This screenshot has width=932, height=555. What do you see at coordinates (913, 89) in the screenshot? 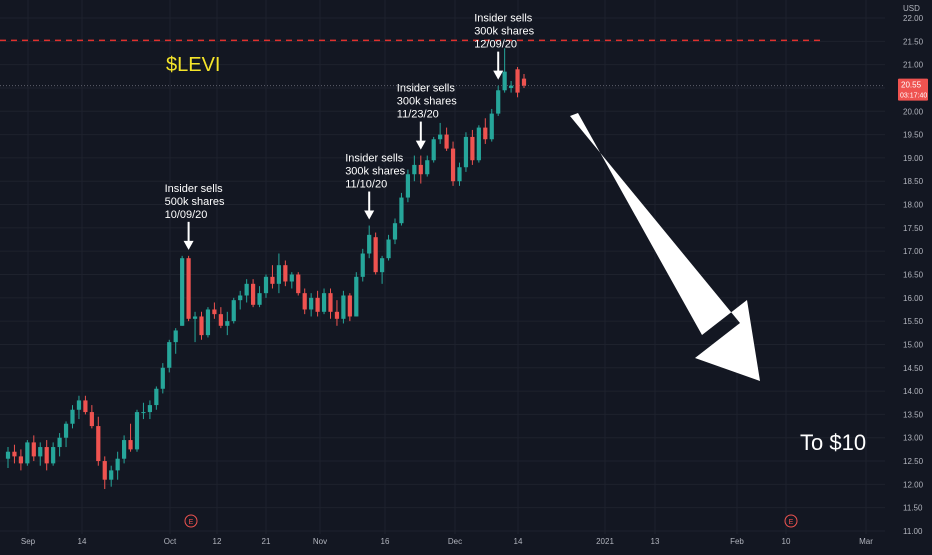
I see `last-price-badge-bg` at bounding box center [913, 89].